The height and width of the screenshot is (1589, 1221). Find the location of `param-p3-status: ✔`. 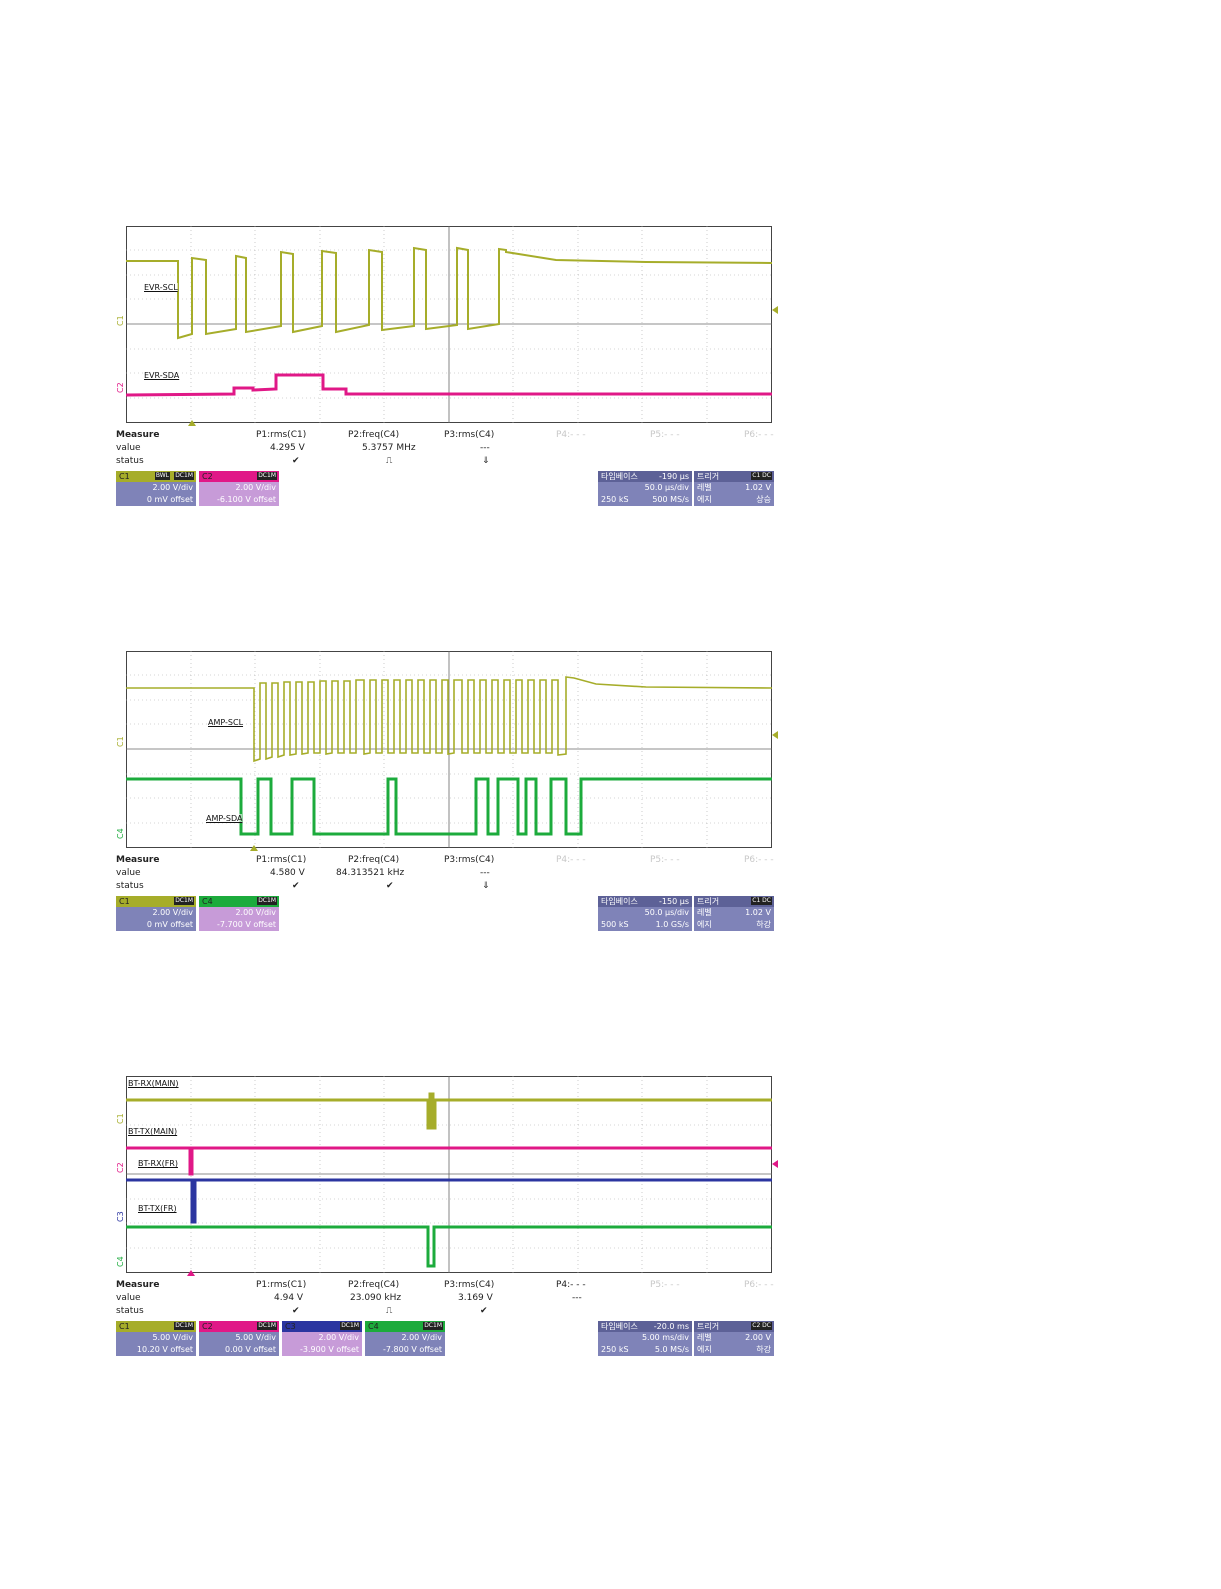

param-p3-status: ✔ is located at coordinates (484, 1311).